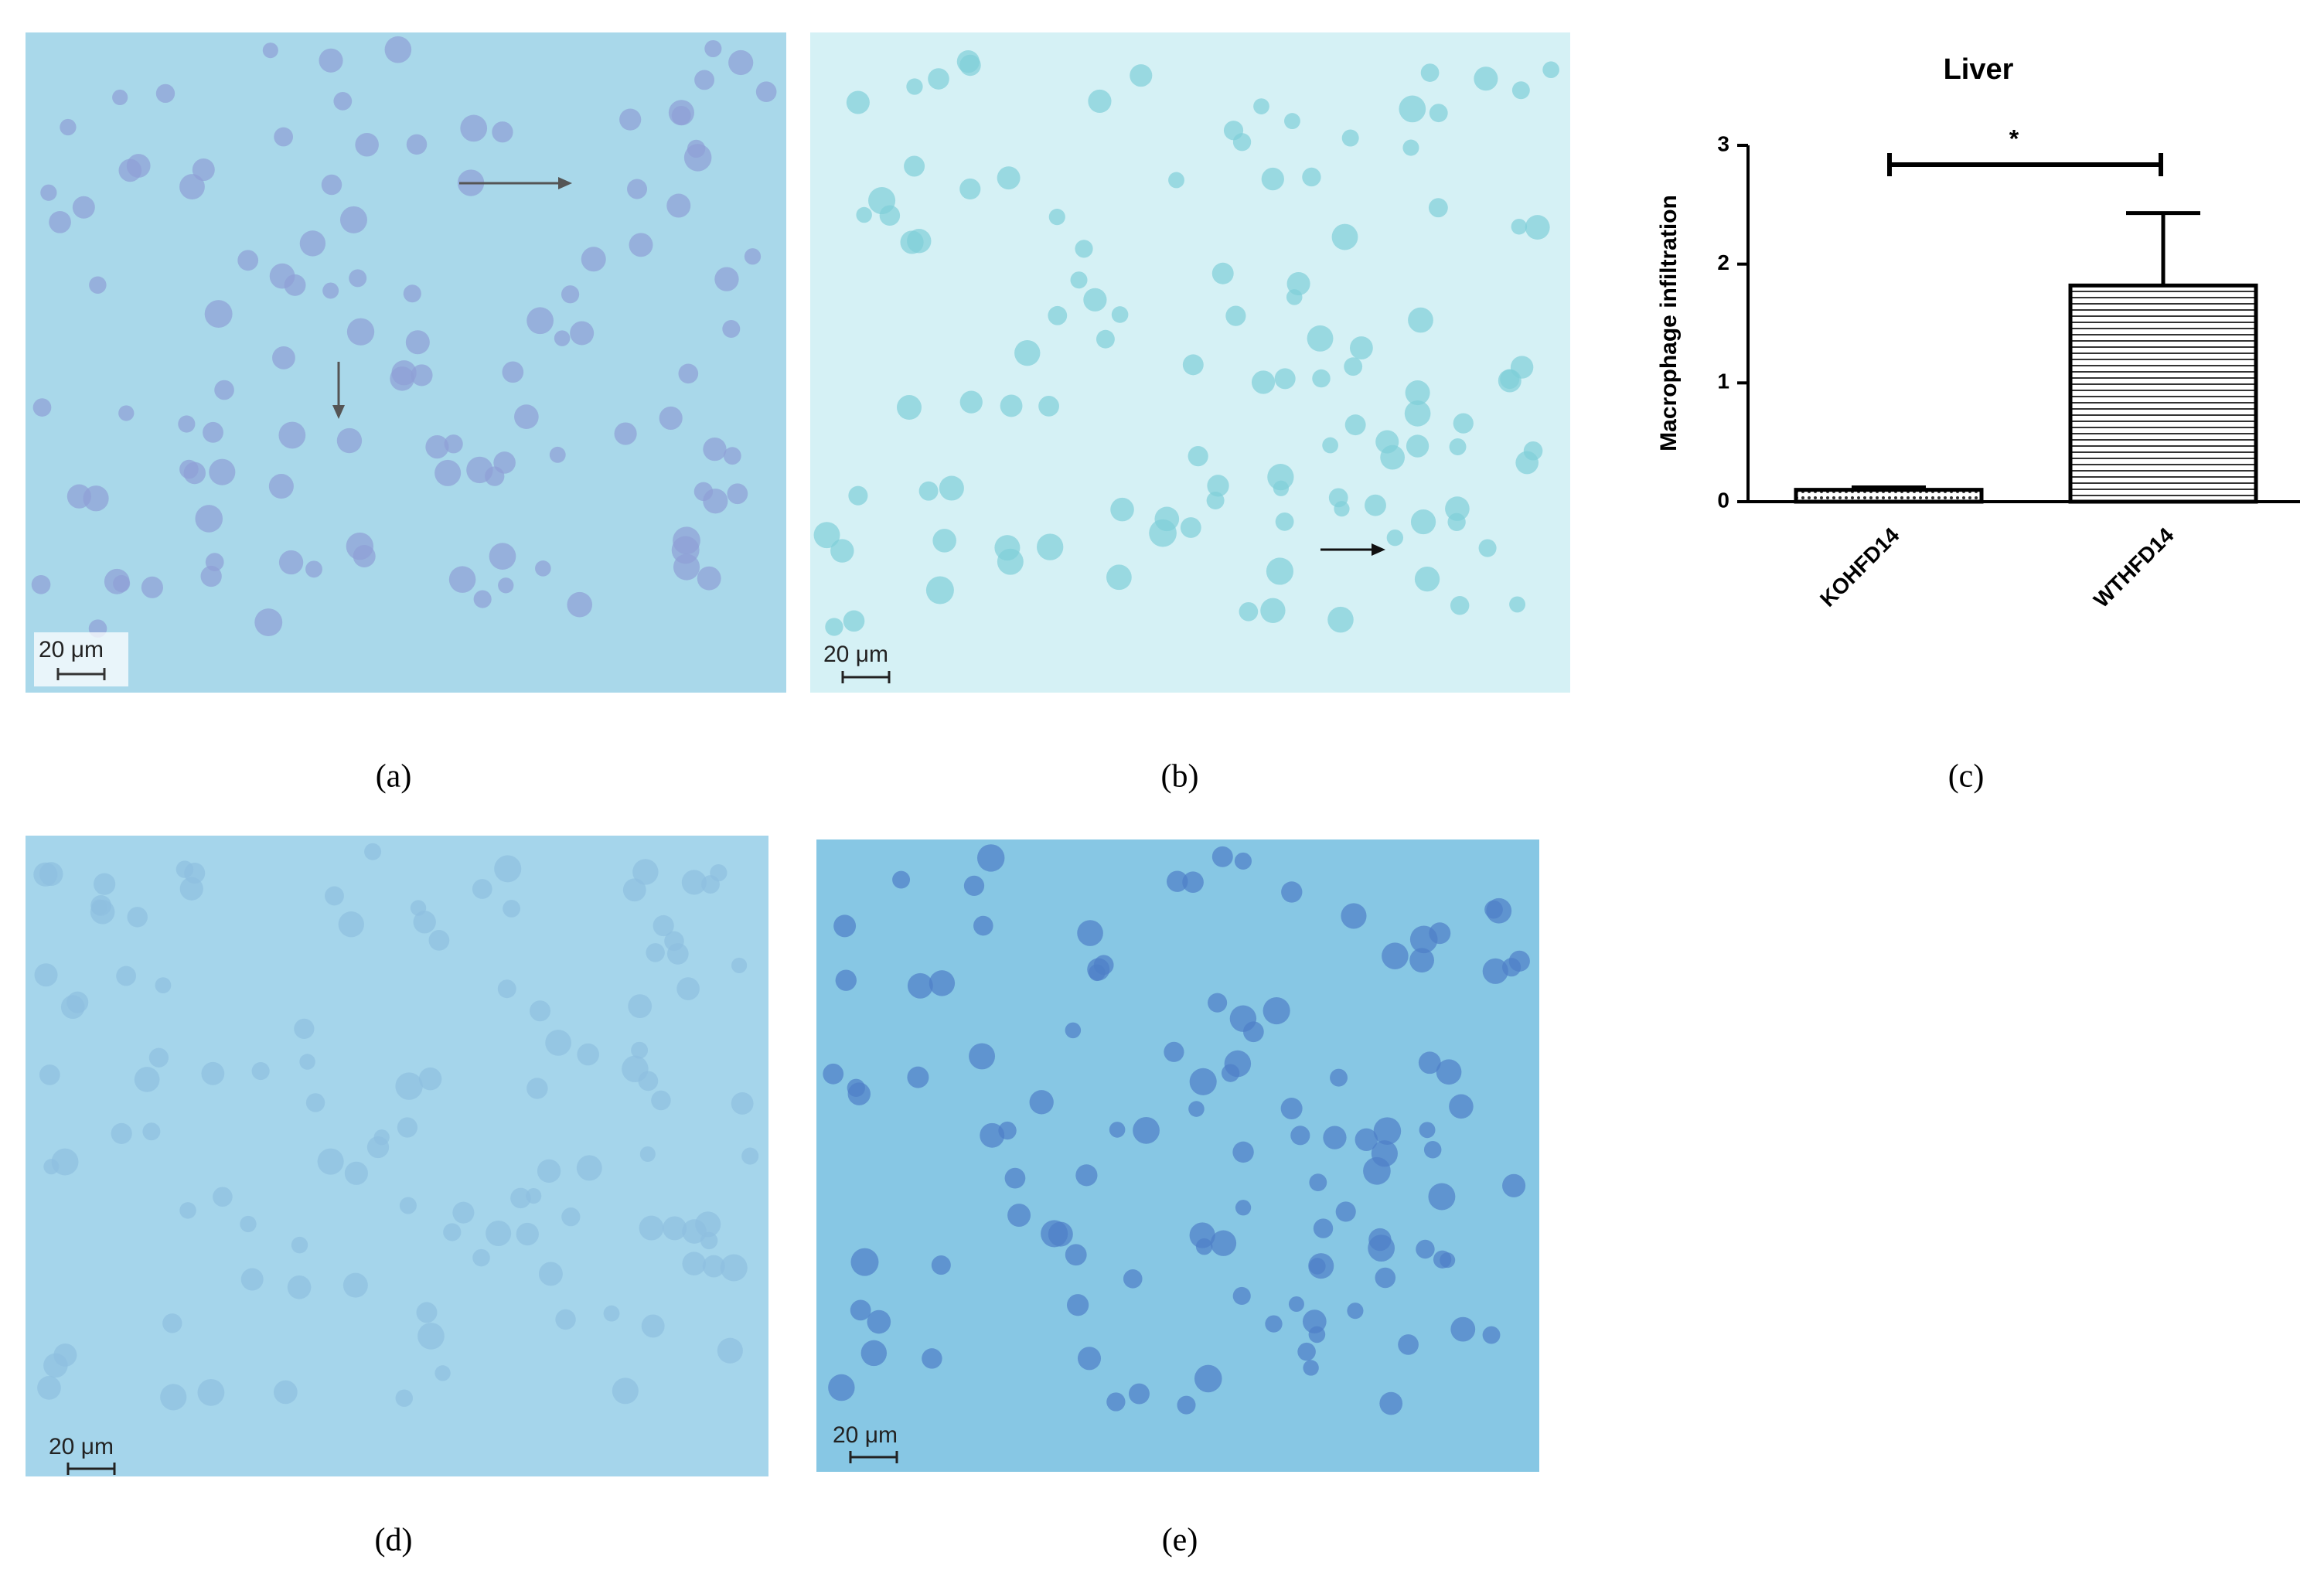  I want to click on y-tick-label: 0, so click(1723, 500).